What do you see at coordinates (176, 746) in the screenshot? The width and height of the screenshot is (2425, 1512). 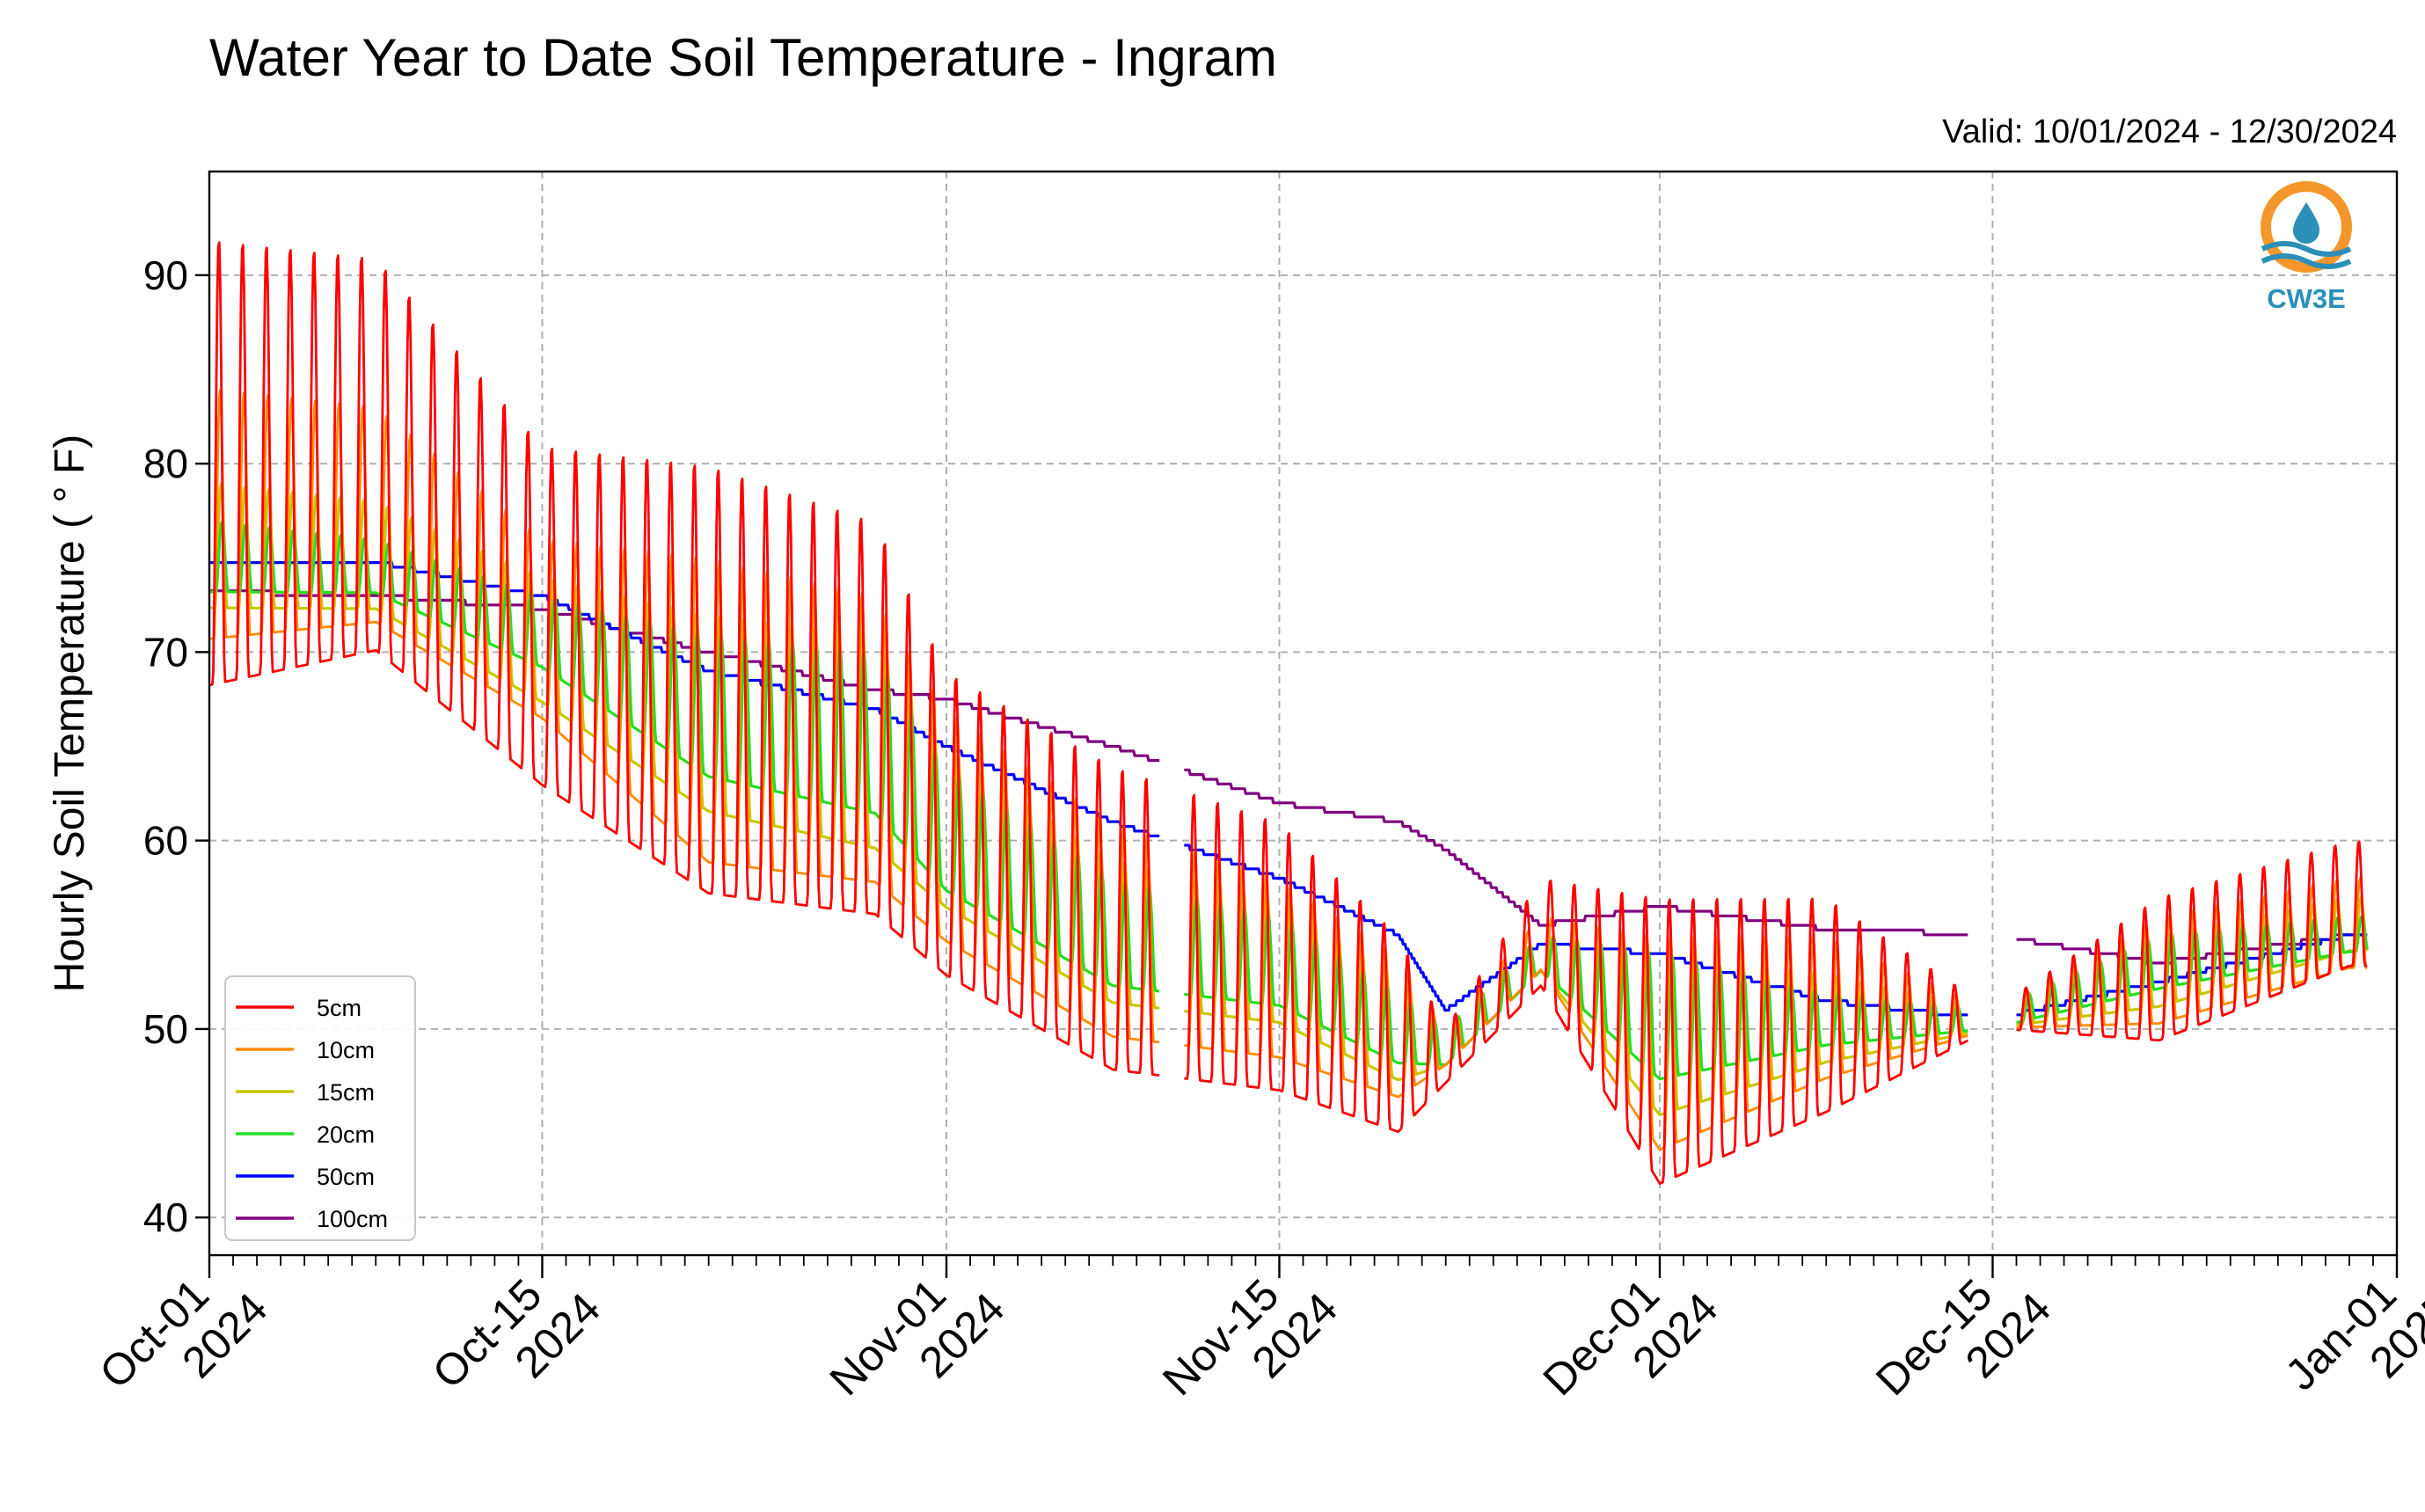 I see `y-axis: 40 50 60 70 80 90` at bounding box center [176, 746].